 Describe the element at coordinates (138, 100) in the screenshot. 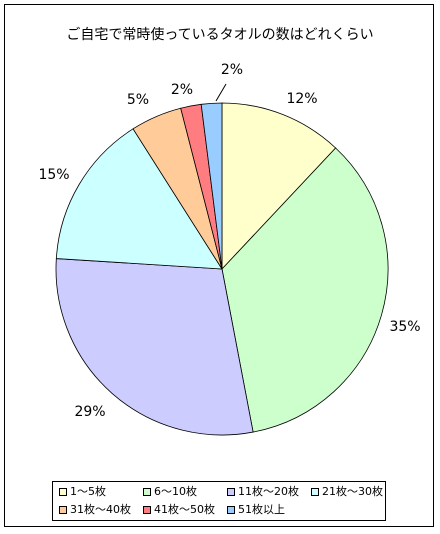

I see `pie-percent-label: 5%` at that location.